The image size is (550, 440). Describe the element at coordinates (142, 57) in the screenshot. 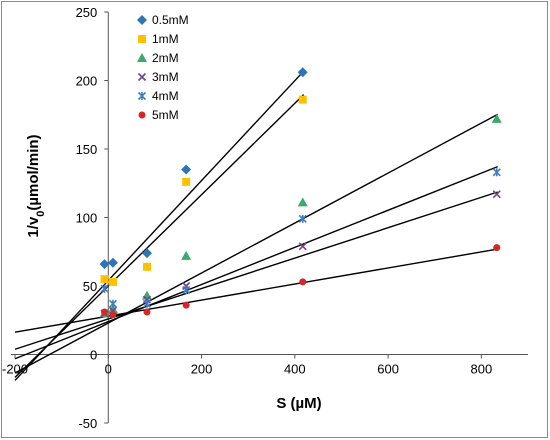

I see `legend-marker-2mM` at that location.